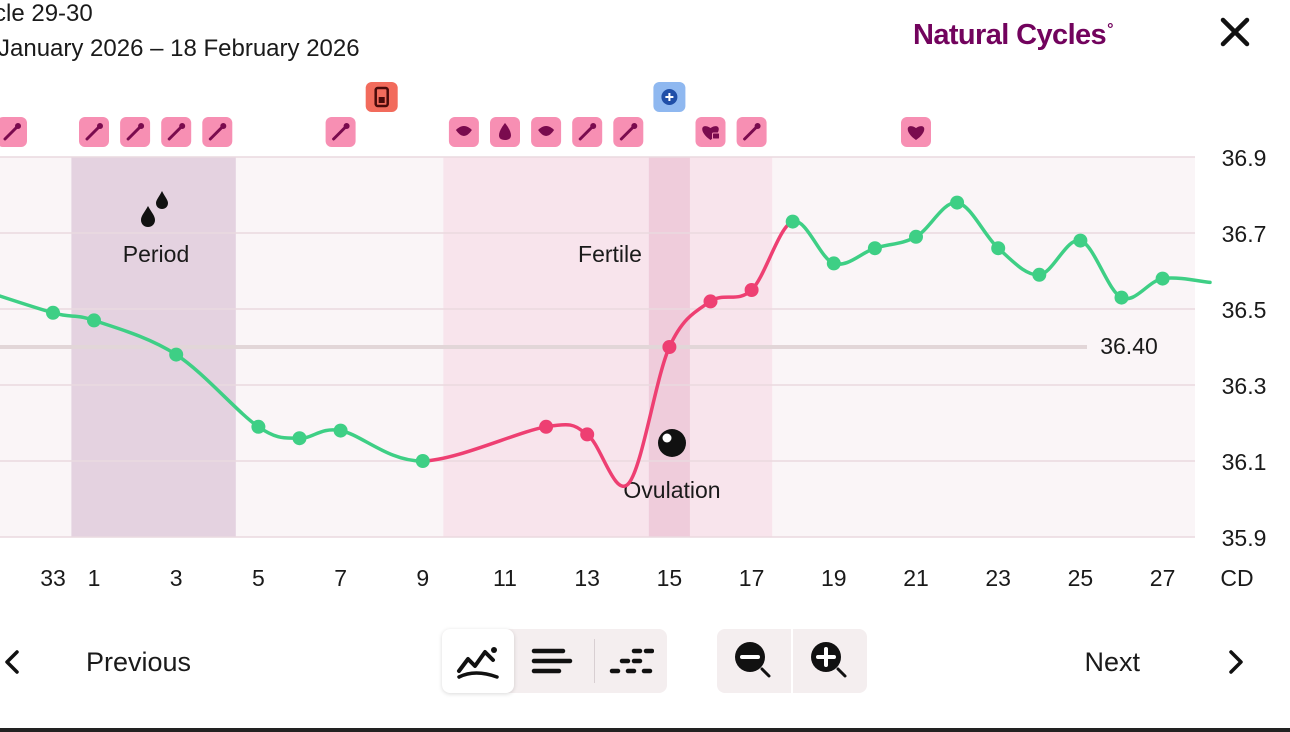 Image resolution: width=1290 pixels, height=732 pixels. I want to click on fertile-label: Fertile, so click(610, 254).